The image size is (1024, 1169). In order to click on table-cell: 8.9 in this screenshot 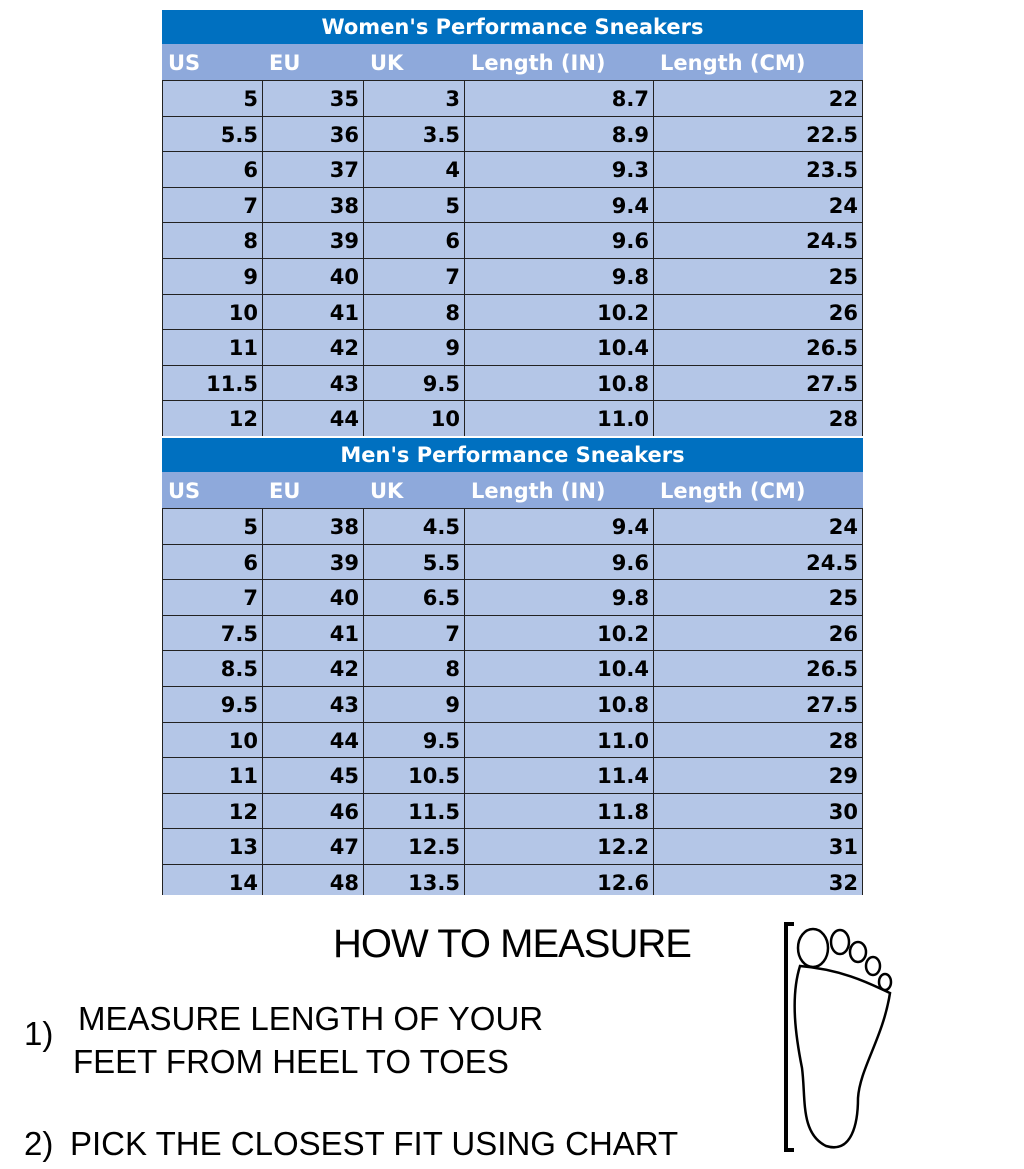, I will do `click(559, 134)`.